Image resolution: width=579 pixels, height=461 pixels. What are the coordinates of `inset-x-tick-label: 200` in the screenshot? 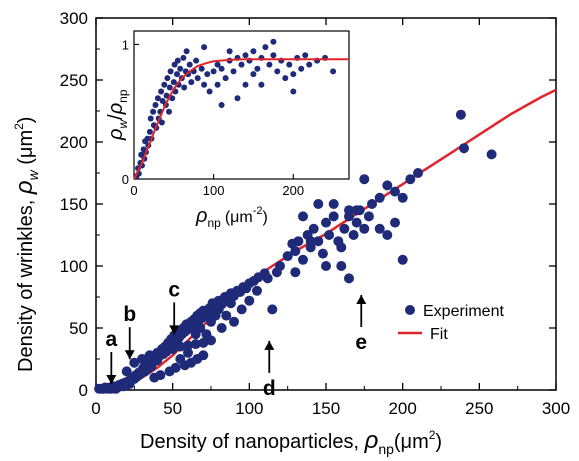 It's located at (293, 190).